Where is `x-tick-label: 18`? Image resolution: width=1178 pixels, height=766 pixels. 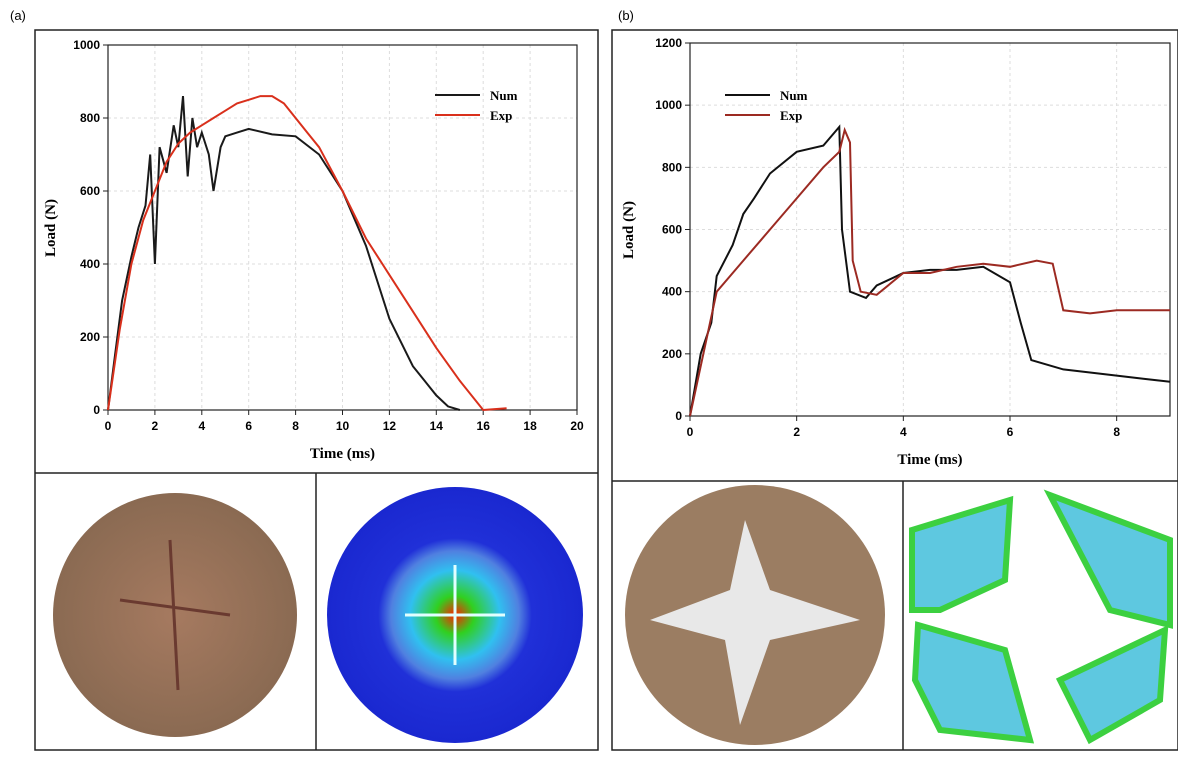
x-tick-label: 18 is located at coordinates (530, 426).